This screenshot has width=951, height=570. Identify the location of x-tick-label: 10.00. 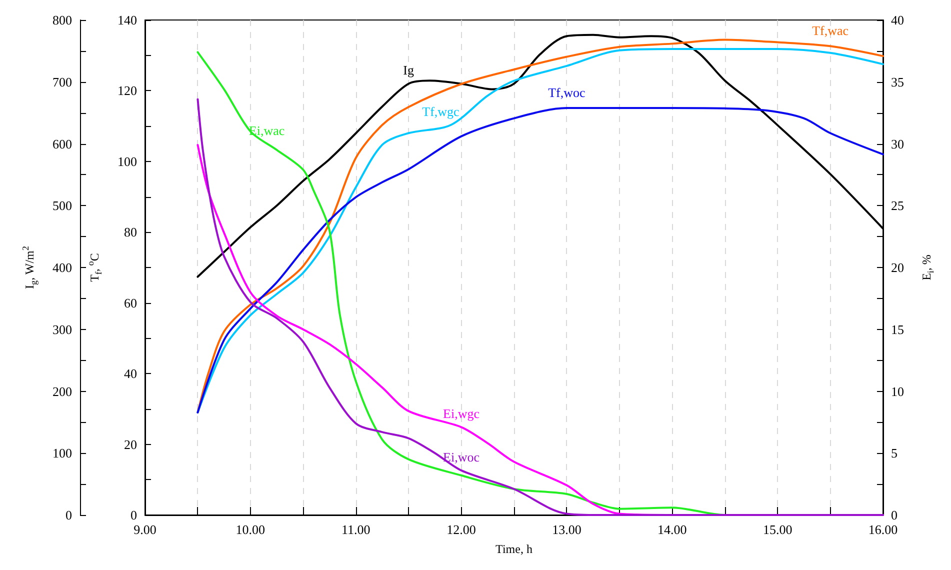
(251, 529).